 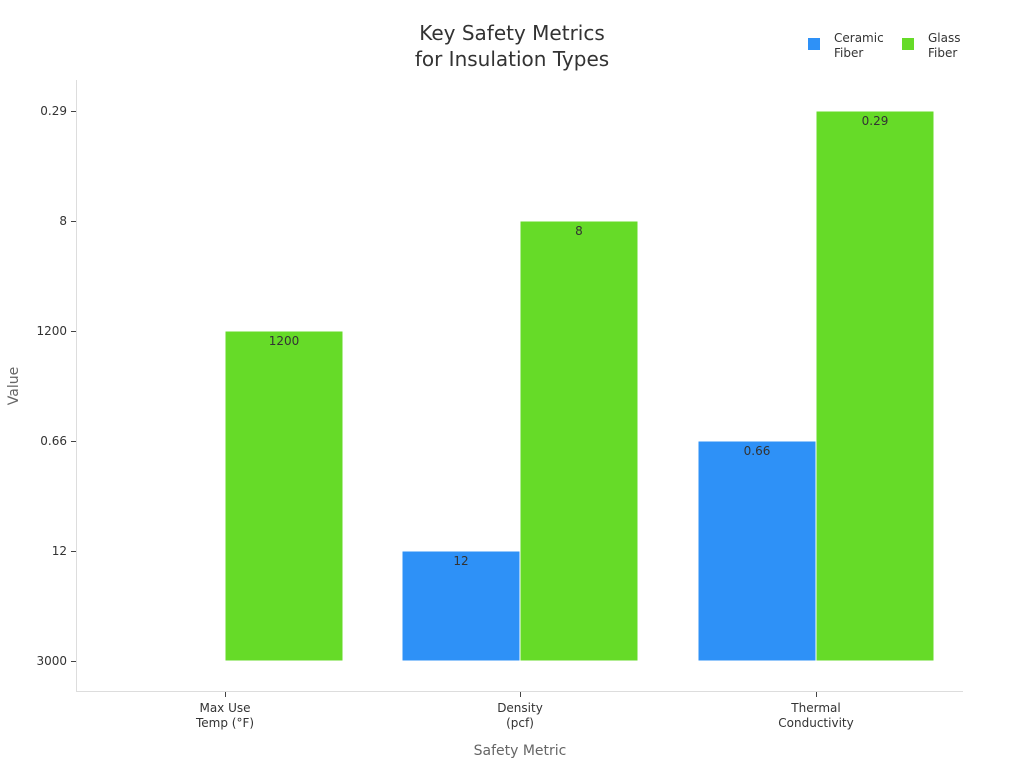 I want to click on y-ticks: 3000 12 0.66 1200 8 0.29, so click(x=56, y=386).